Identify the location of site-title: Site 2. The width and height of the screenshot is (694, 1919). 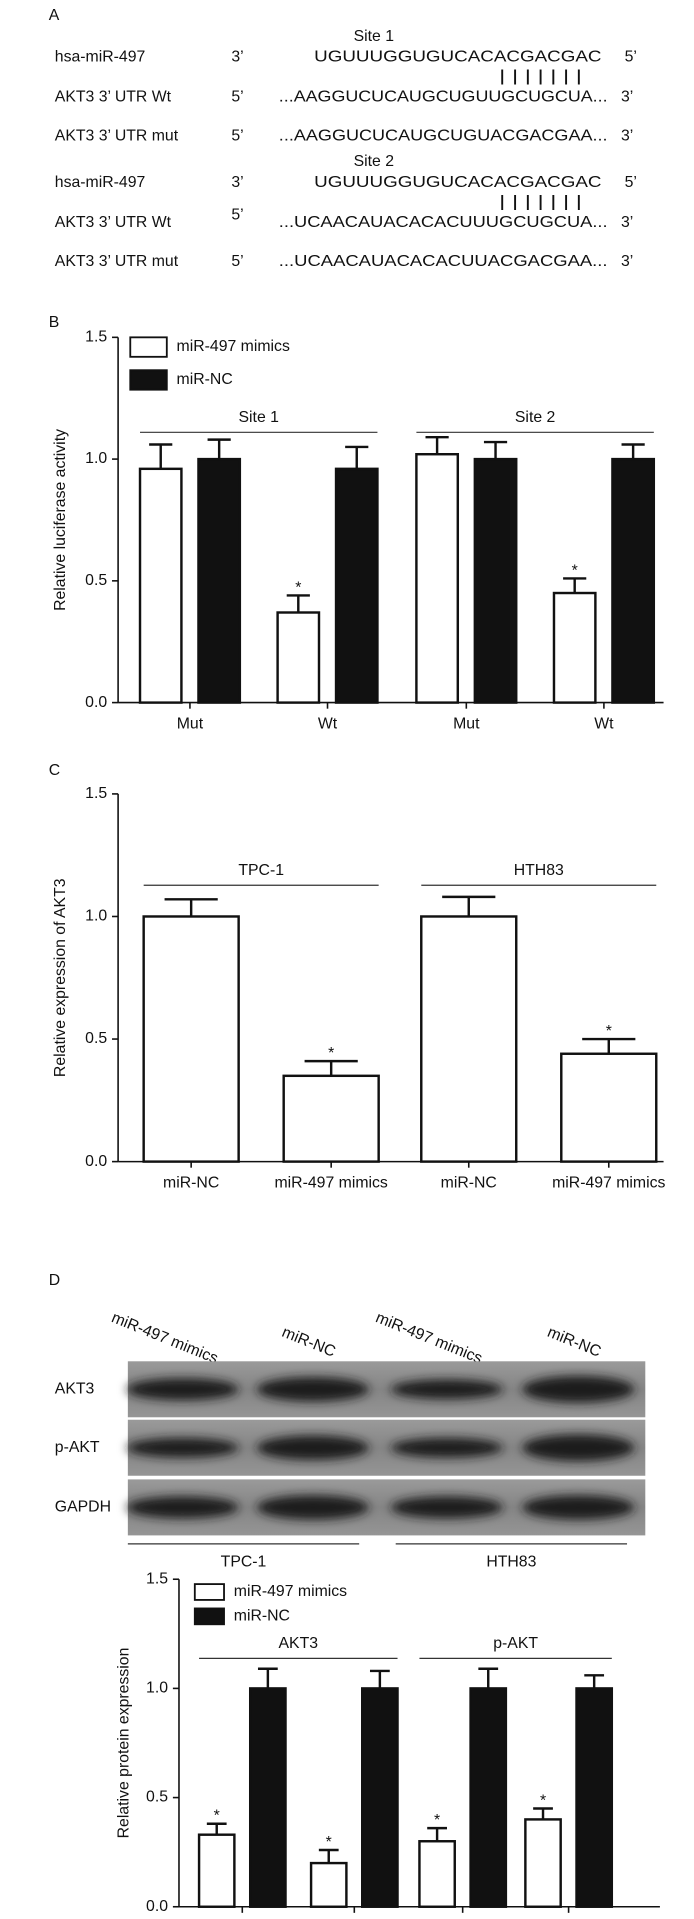
(374, 161).